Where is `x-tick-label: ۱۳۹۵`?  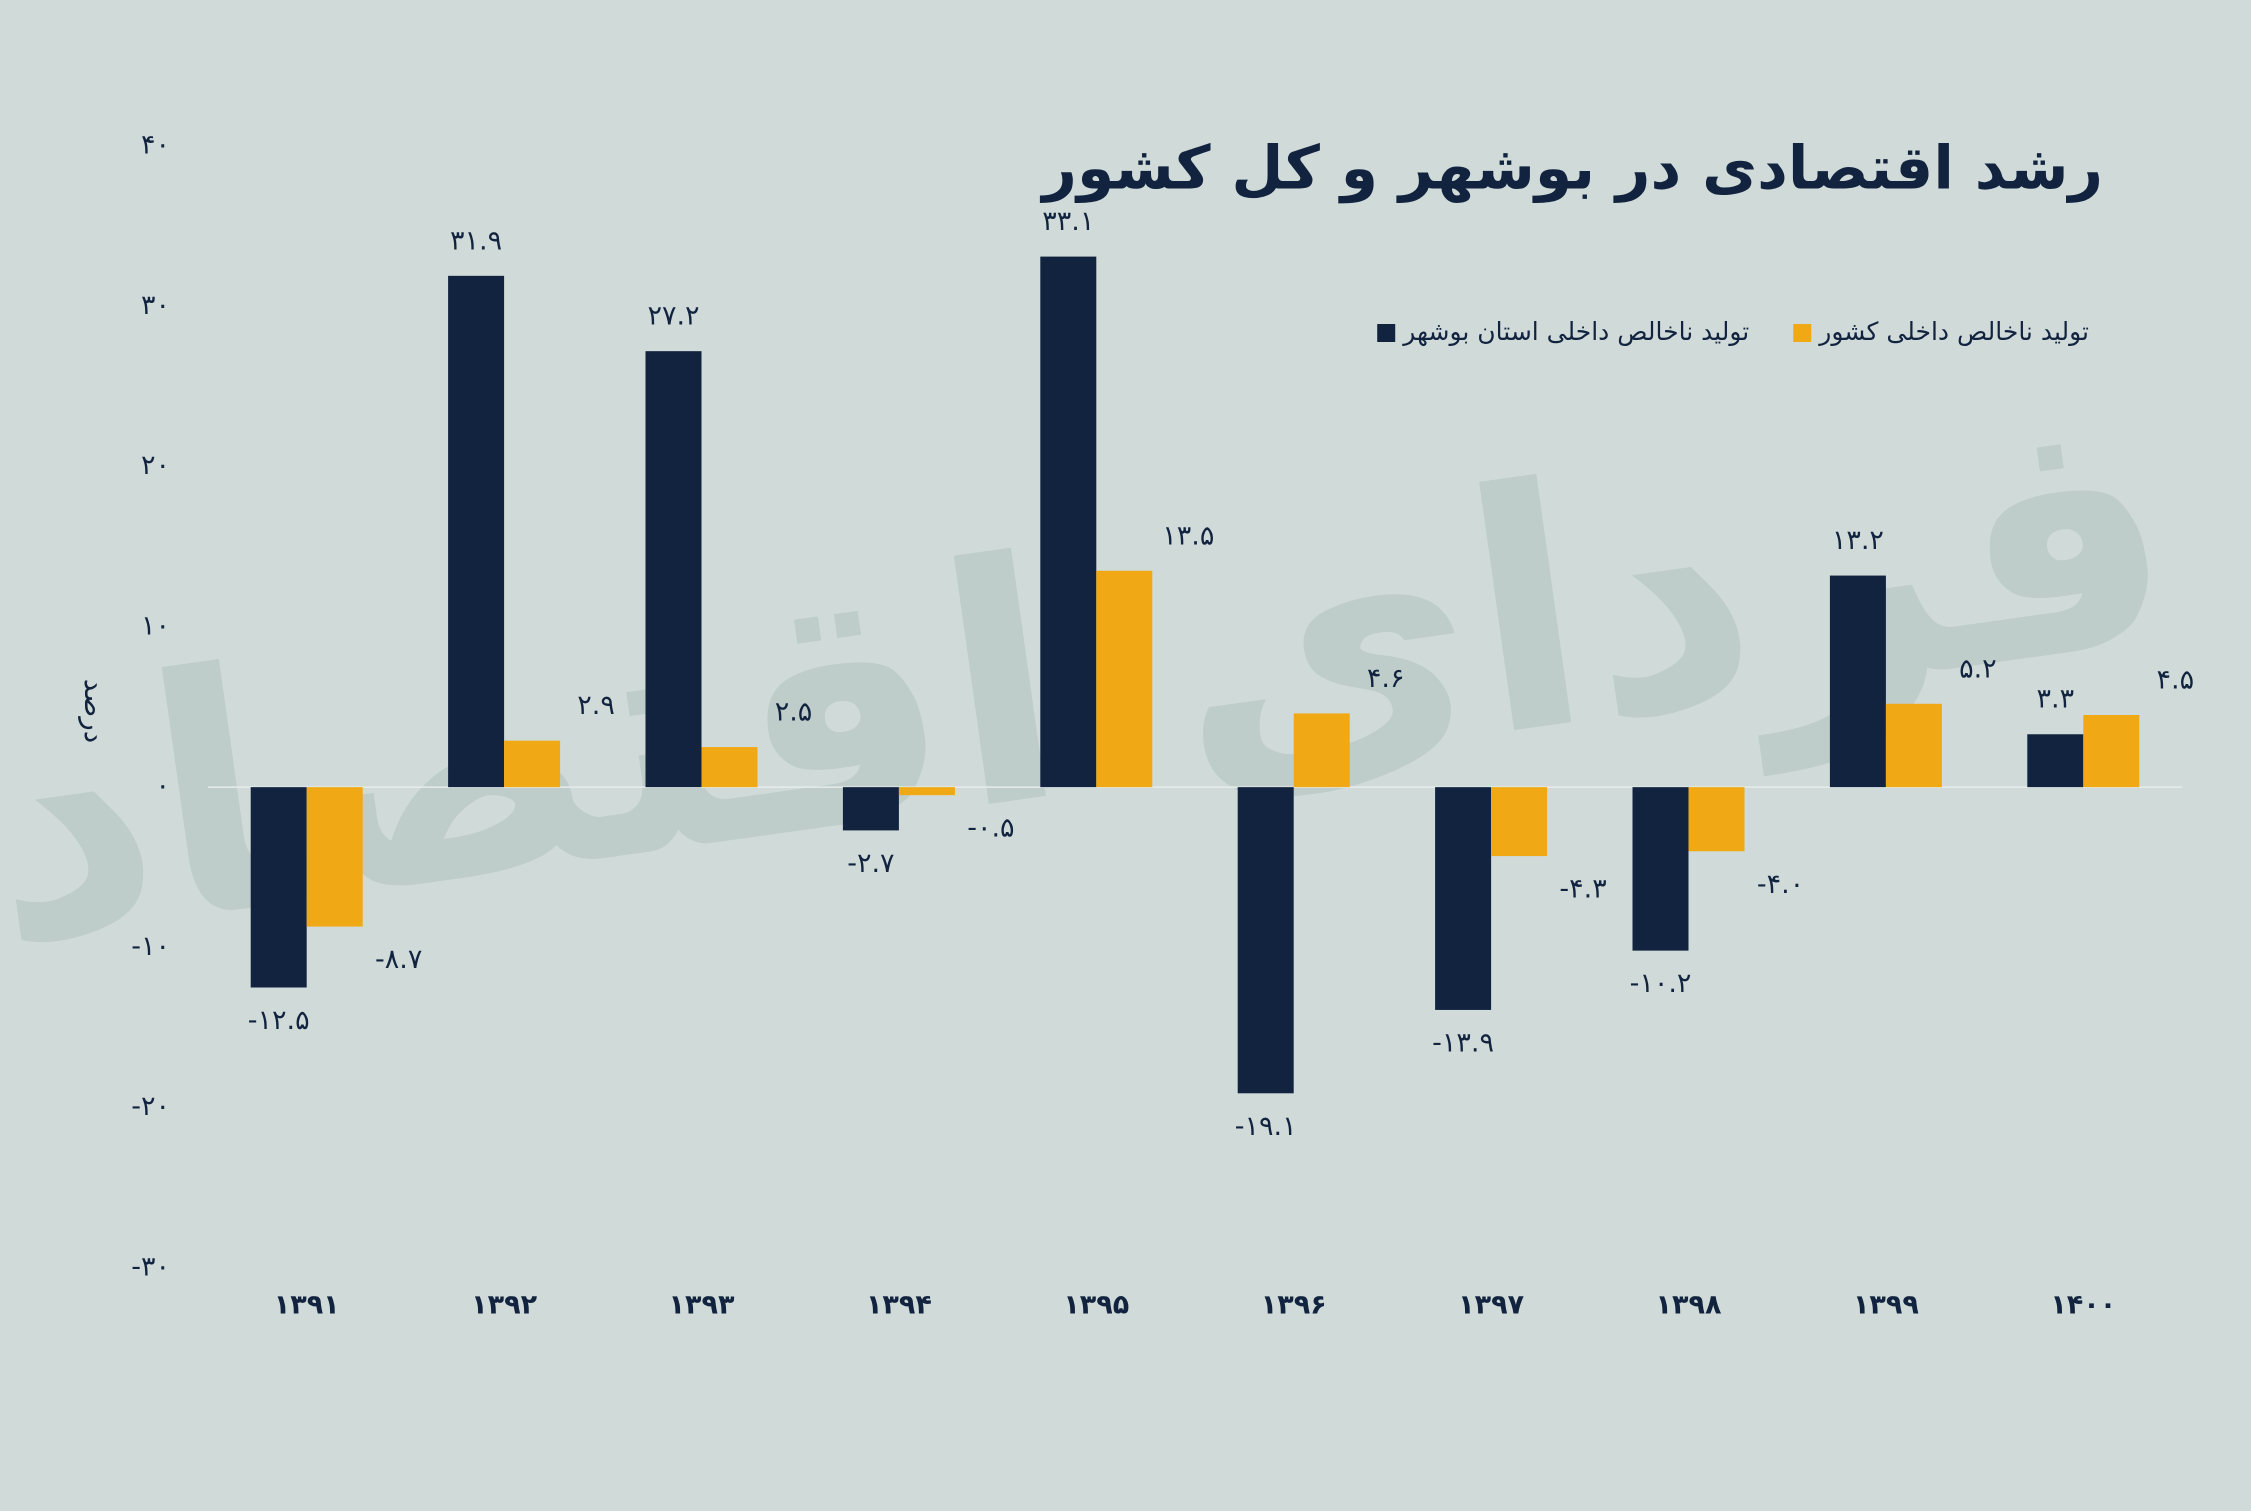 x-tick-label: ۱۳۹۵ is located at coordinates (1096, 1305).